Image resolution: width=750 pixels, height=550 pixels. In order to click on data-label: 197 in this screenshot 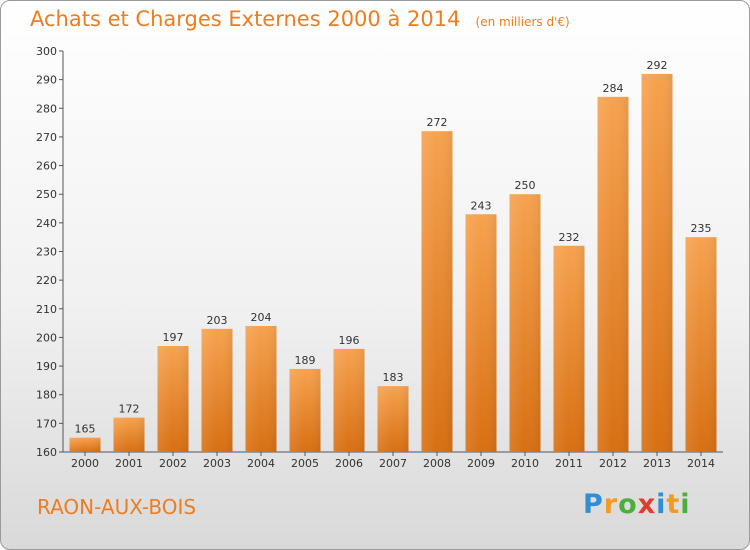, I will do `click(173, 337)`.